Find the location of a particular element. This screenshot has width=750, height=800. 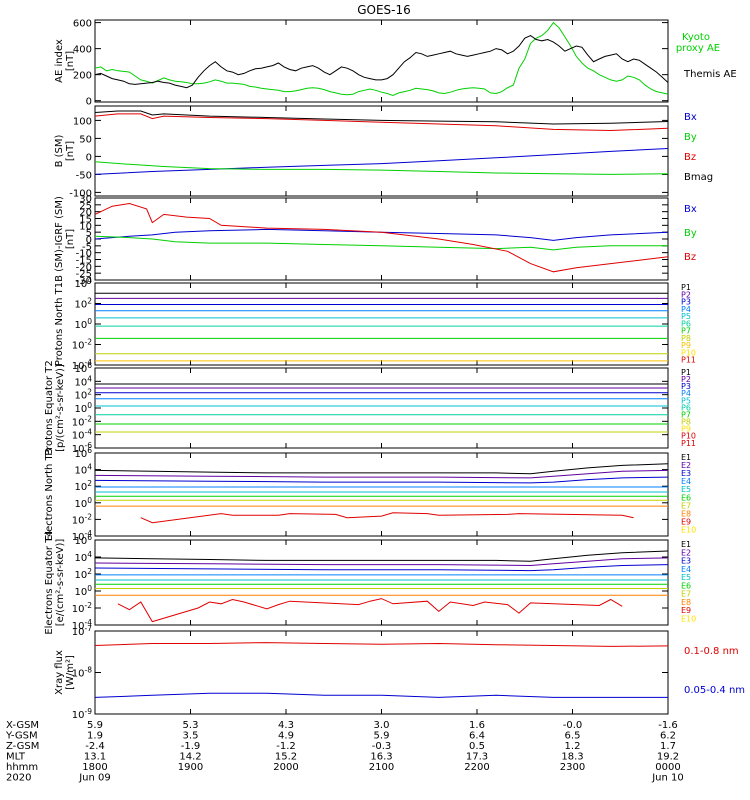

legend-e7: E7 is located at coordinates (686, 505).